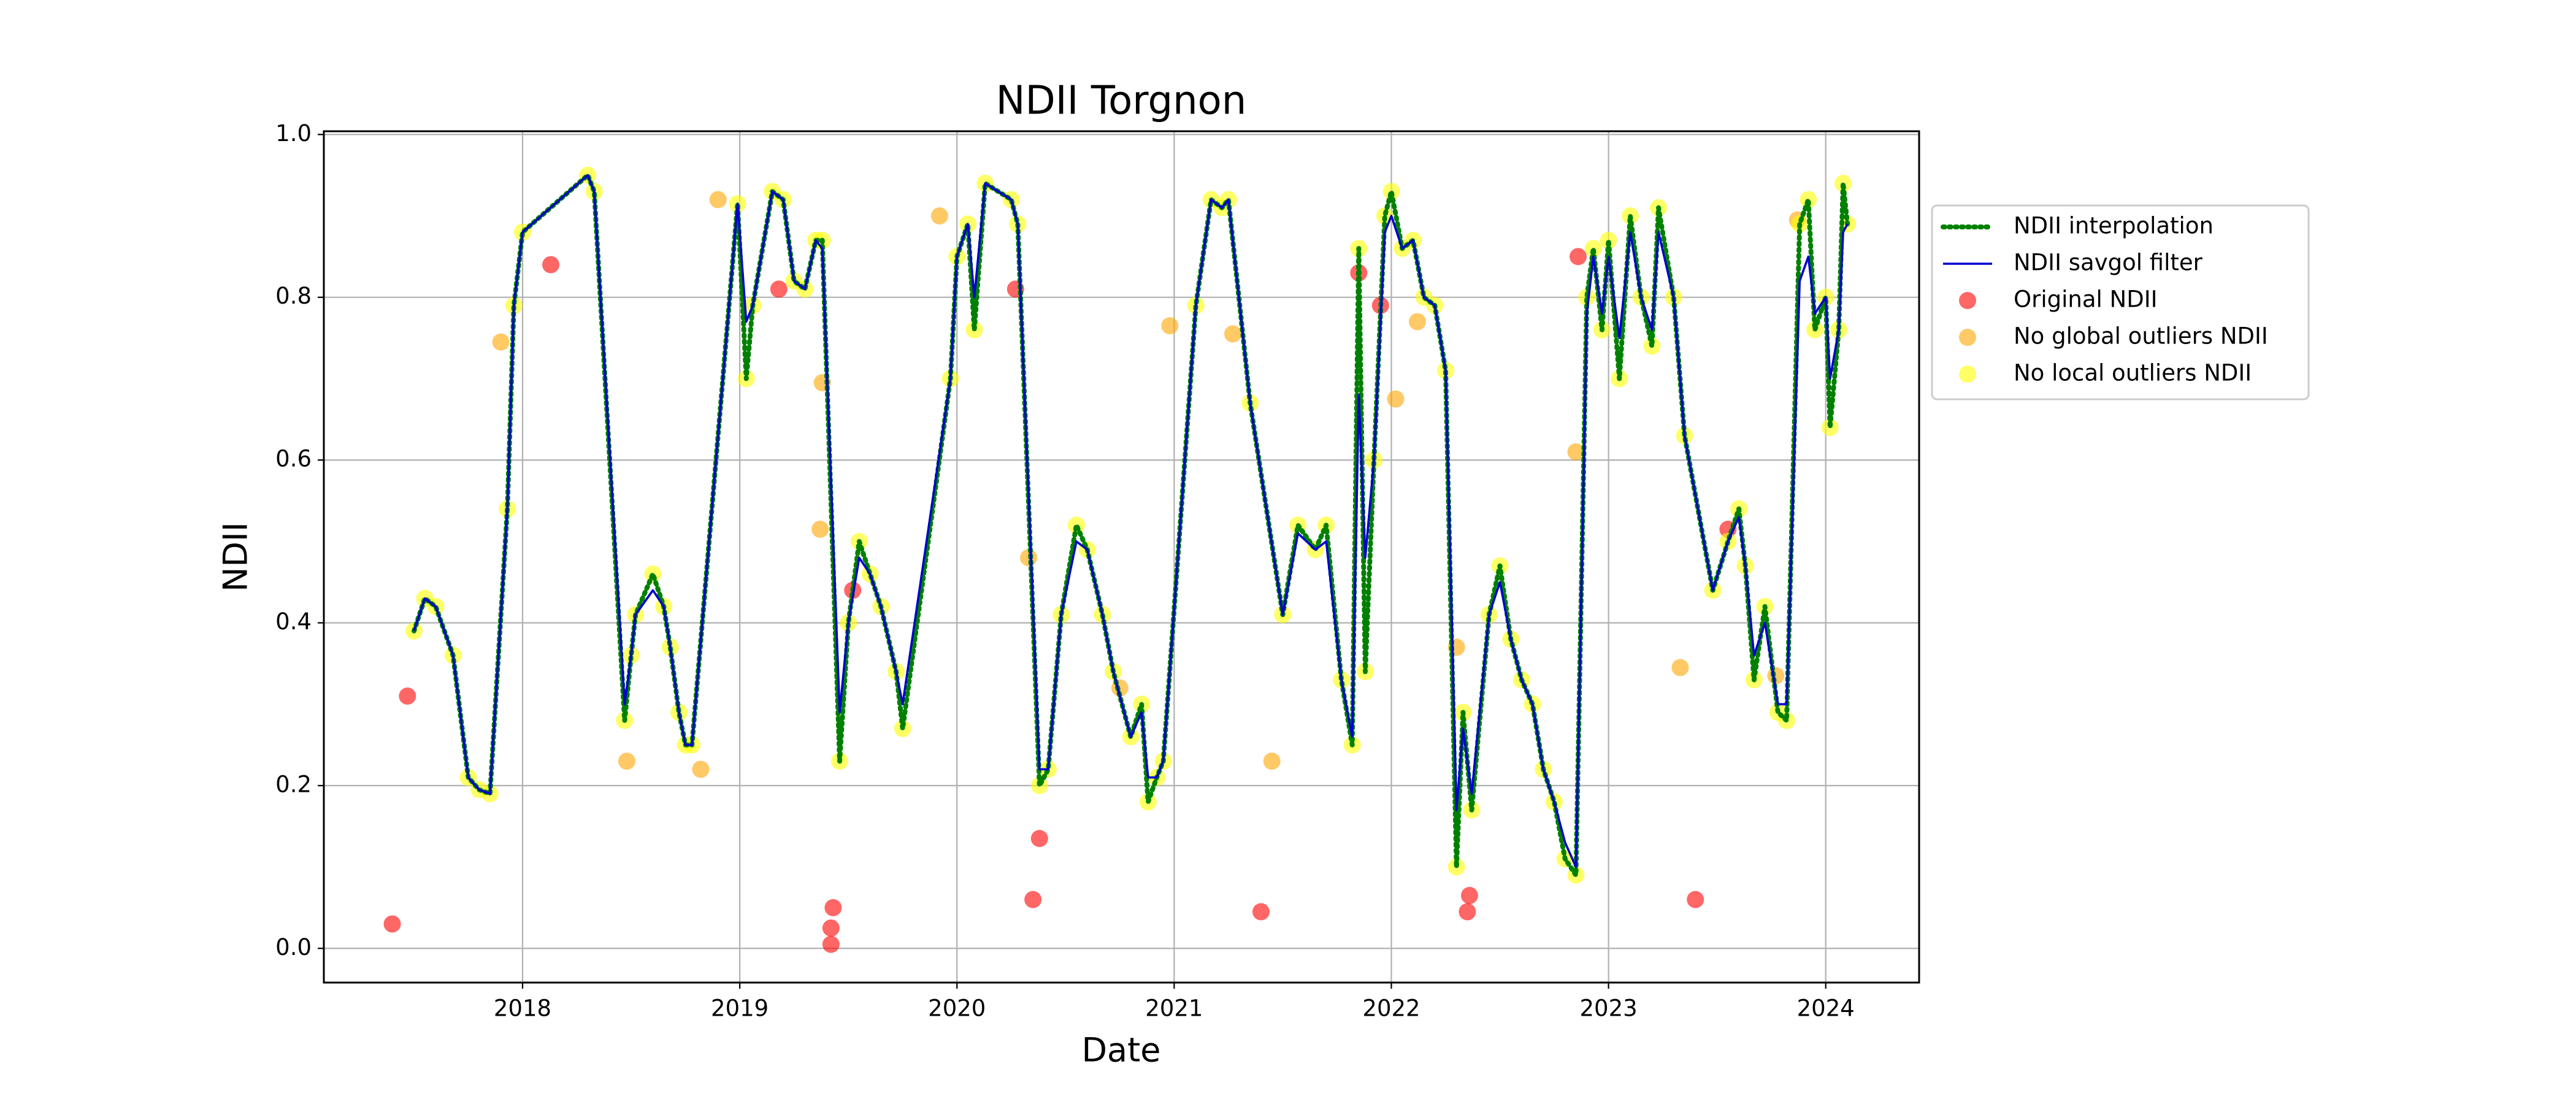 This screenshot has height=1104, width=2576. Describe the element at coordinates (2141, 336) in the screenshot. I see `legend-label: No global outliers NDII` at that location.